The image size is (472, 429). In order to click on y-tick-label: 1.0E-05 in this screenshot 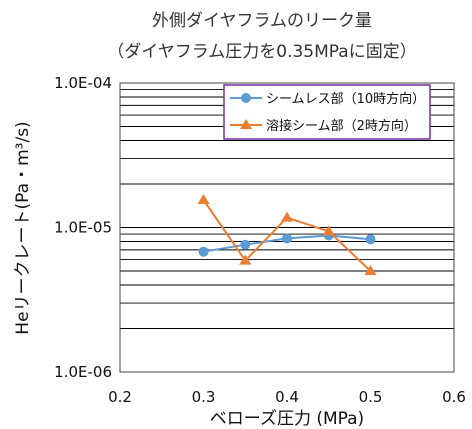, I will do `click(83, 228)`.